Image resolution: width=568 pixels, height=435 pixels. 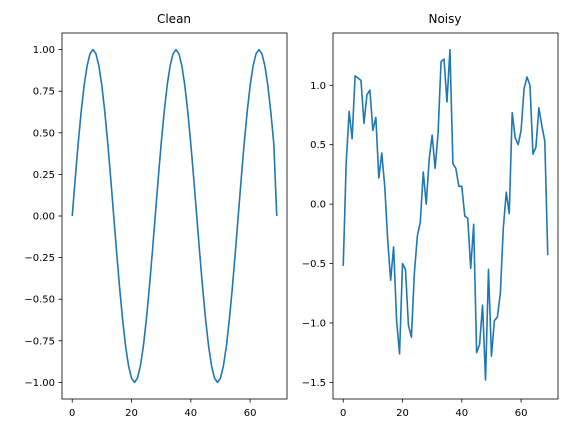 I want to click on noisy-title: Noisy, so click(x=444, y=19).